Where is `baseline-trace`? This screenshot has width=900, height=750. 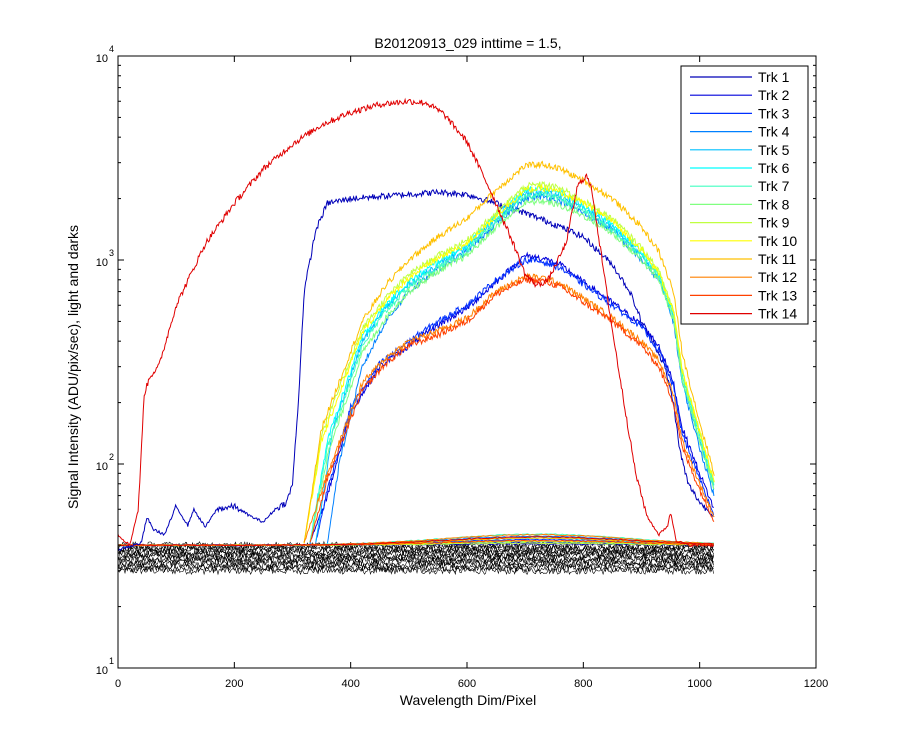 baseline-trace is located at coordinates (416, 541).